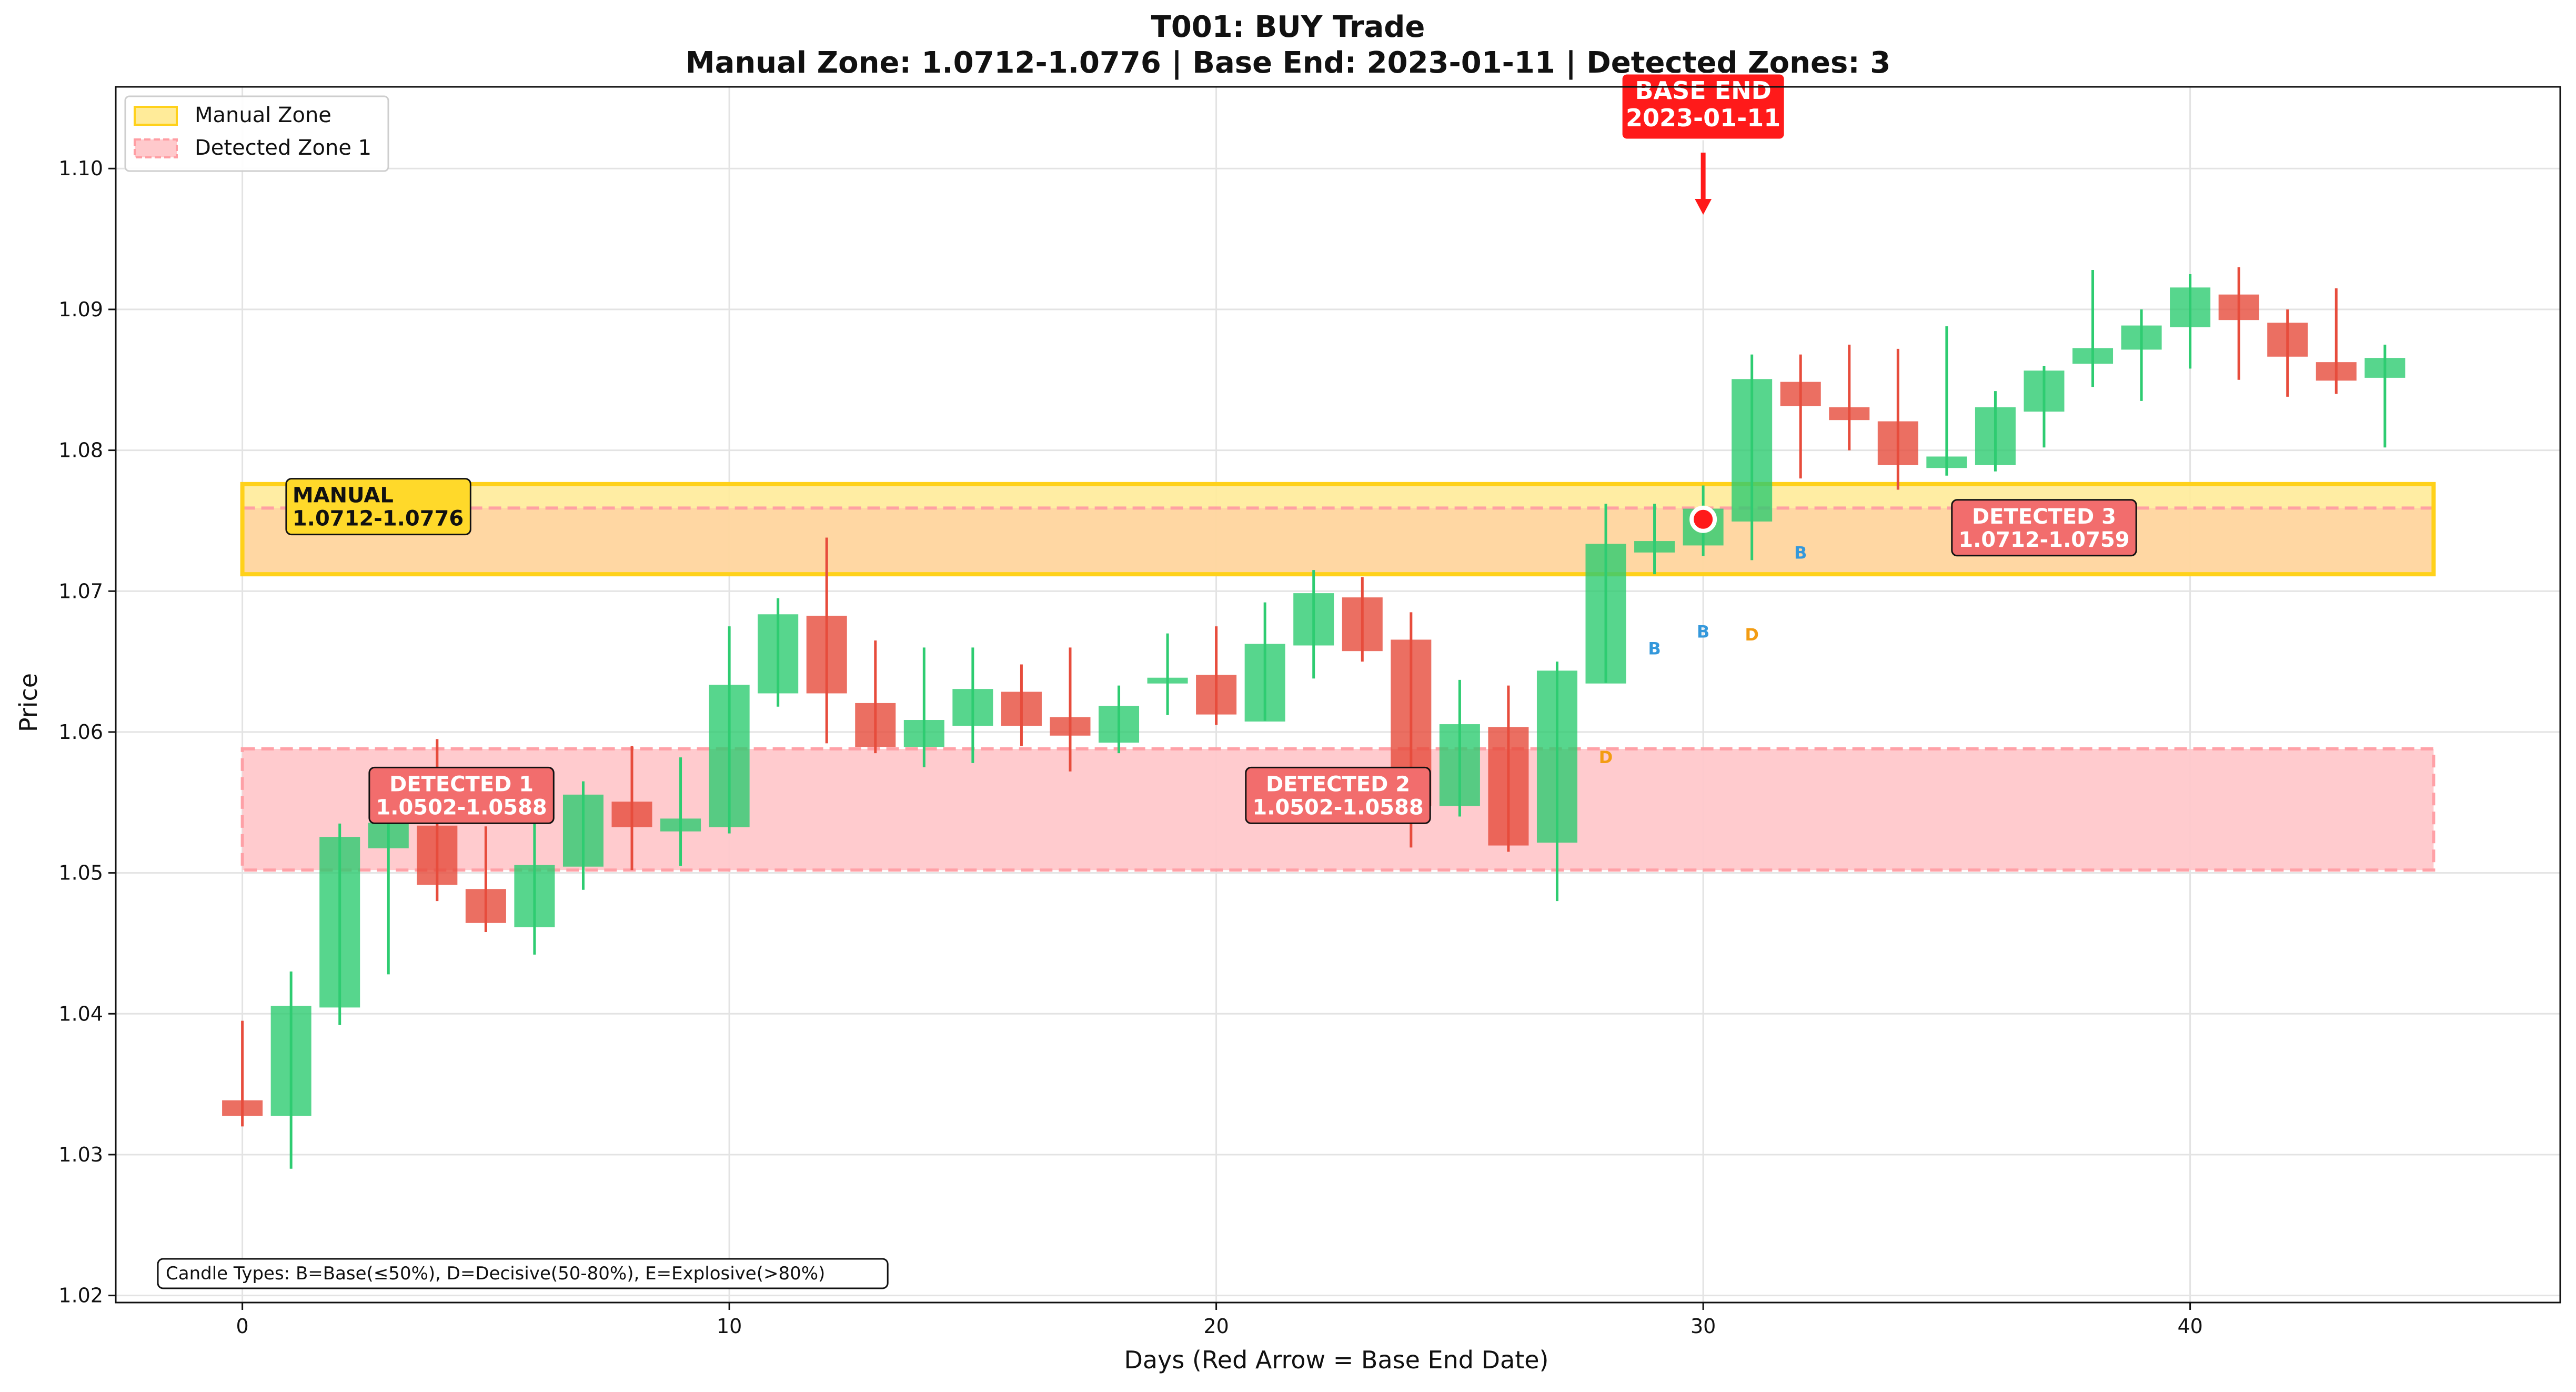 The height and width of the screenshot is (1392, 2576). I want to click on zone-label-text: 1.0712-1.0776, so click(378, 519).